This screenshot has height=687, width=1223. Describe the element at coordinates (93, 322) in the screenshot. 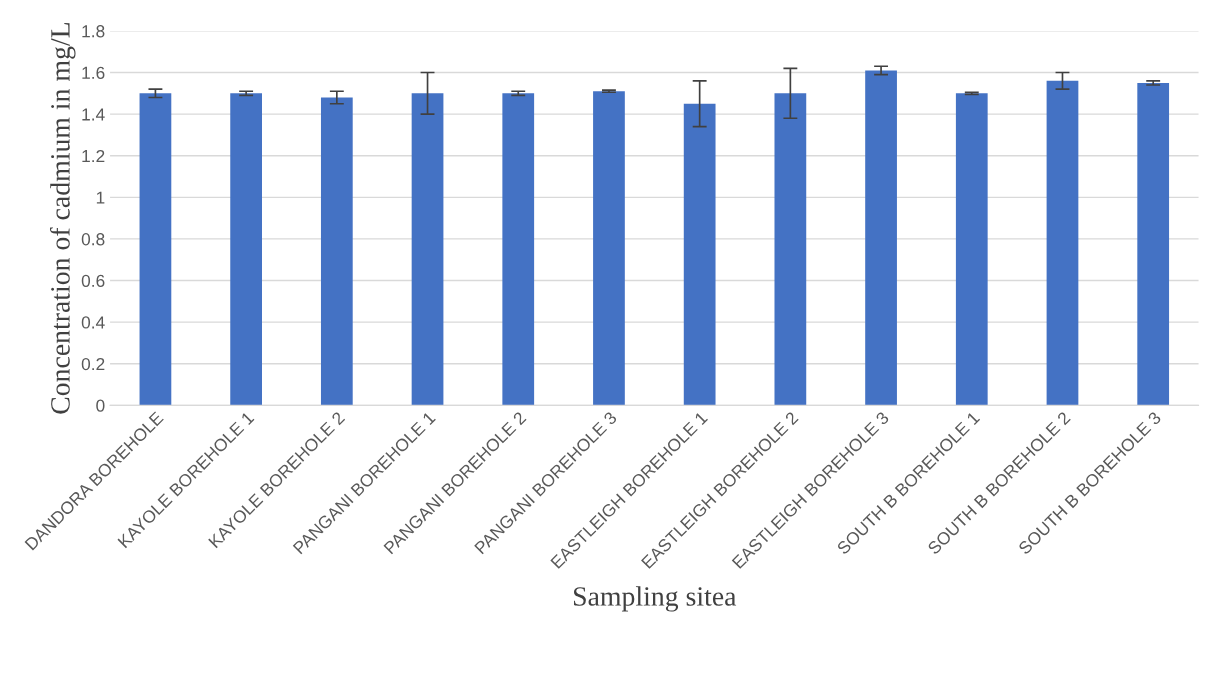

I see `y-tick-label: 0.4` at that location.